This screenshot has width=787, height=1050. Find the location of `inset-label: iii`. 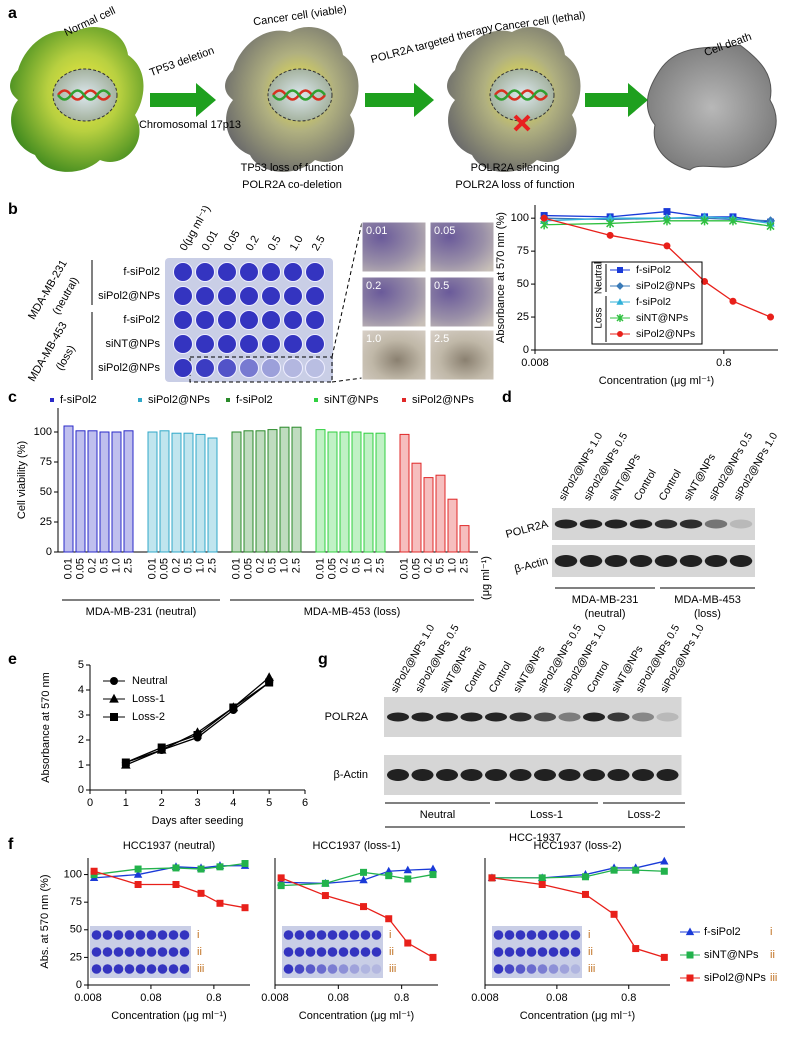

inset-label: iii is located at coordinates (591, 969).